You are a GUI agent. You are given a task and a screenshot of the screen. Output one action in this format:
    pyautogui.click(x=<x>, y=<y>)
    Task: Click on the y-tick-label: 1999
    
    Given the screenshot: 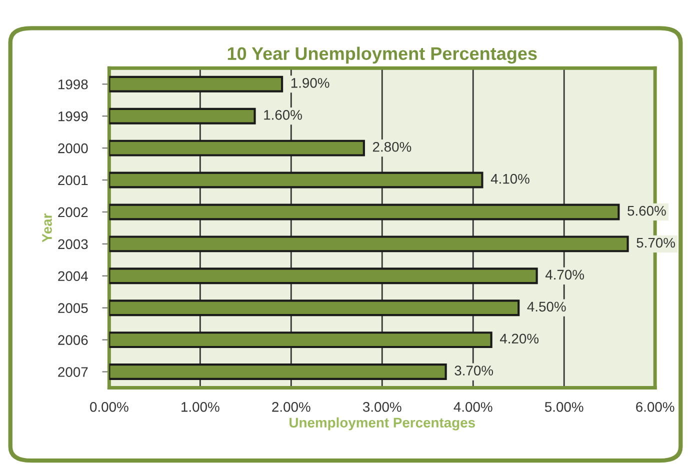 What is the action you would take?
    pyautogui.click(x=73, y=116)
    